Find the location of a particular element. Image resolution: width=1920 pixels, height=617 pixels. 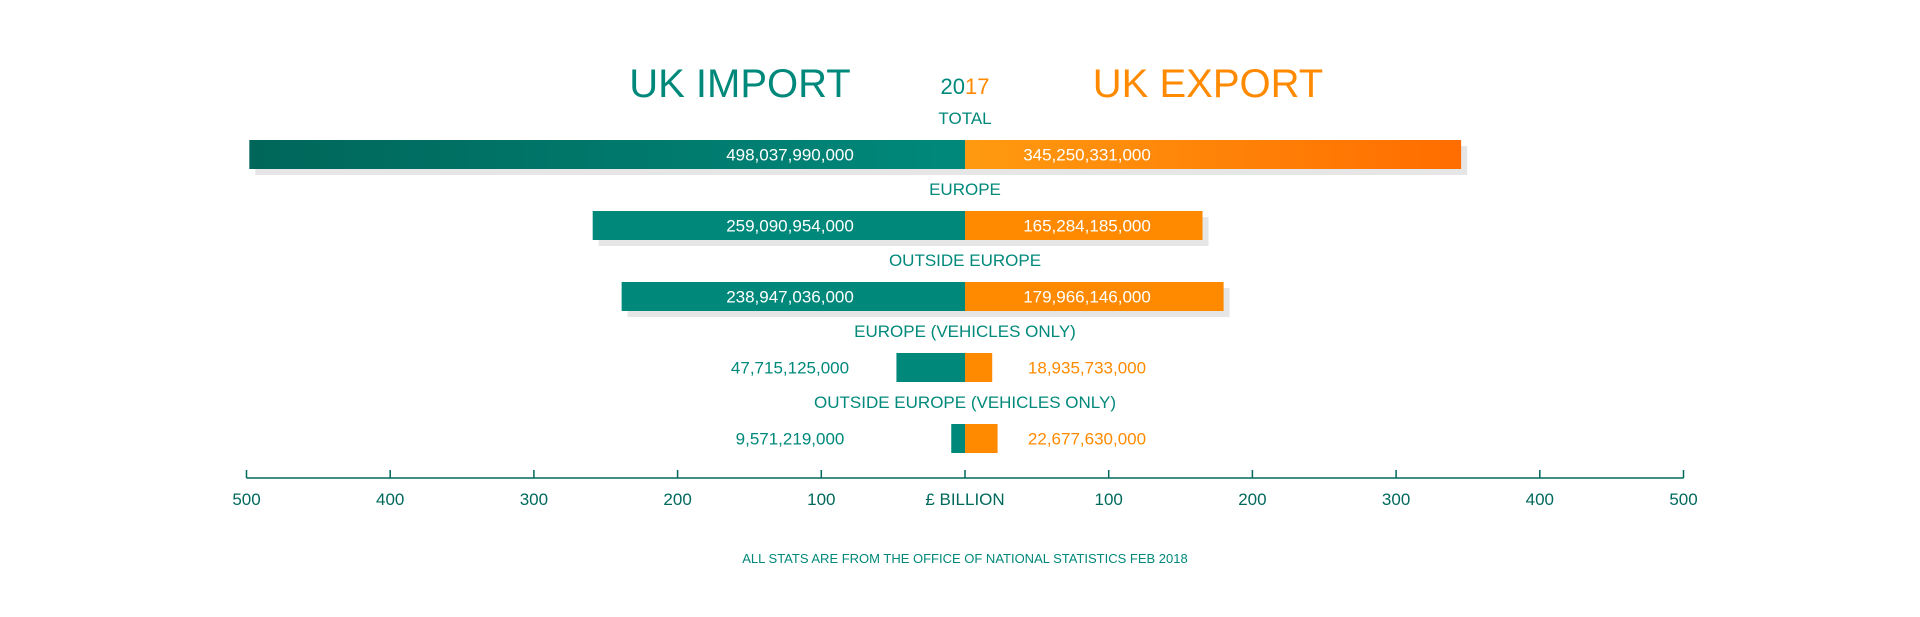

left-tick-label: 500 is located at coordinates (246, 499).